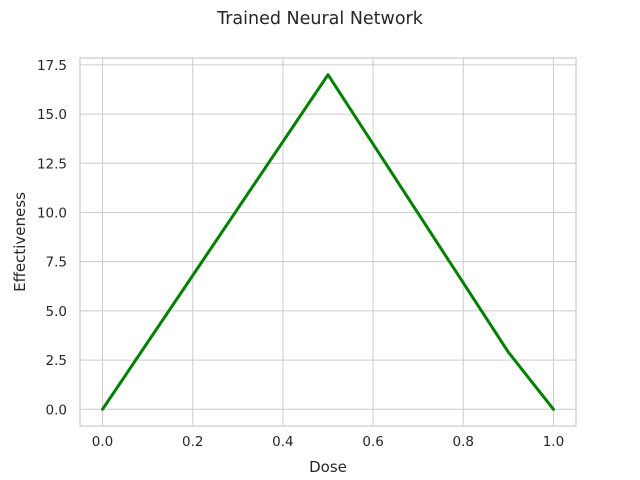 The image size is (640, 480). I want to click on y-tick-label: 2.5, so click(56, 361).